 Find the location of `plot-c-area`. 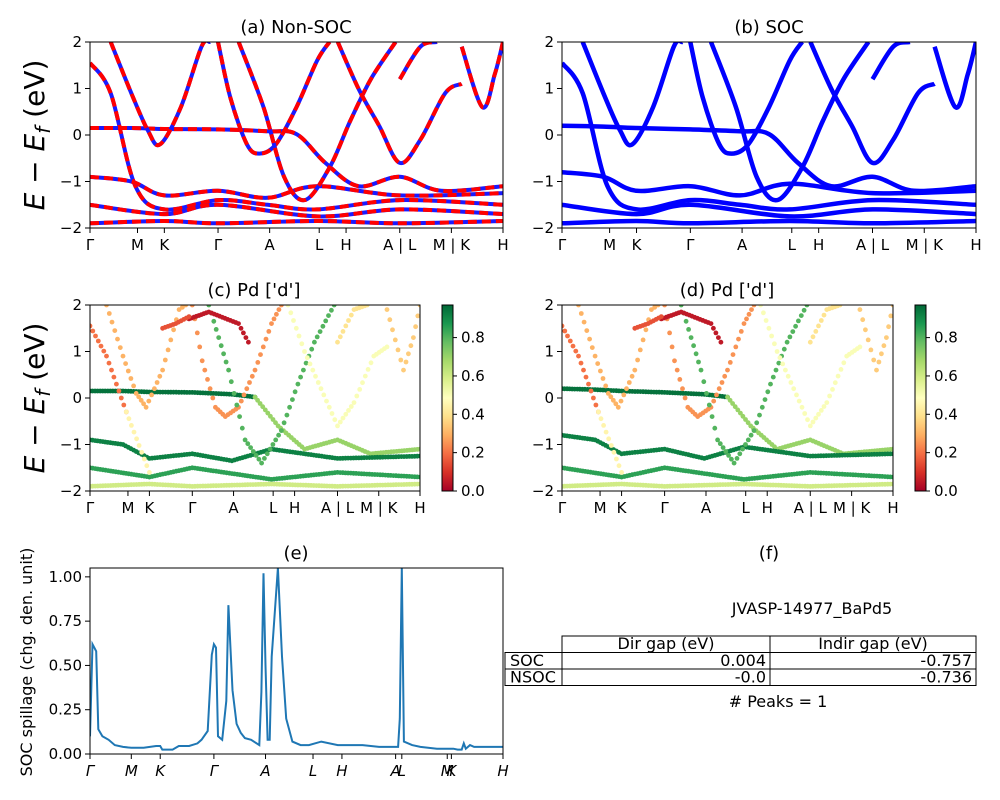

plot-c-area is located at coordinates (255, 397).